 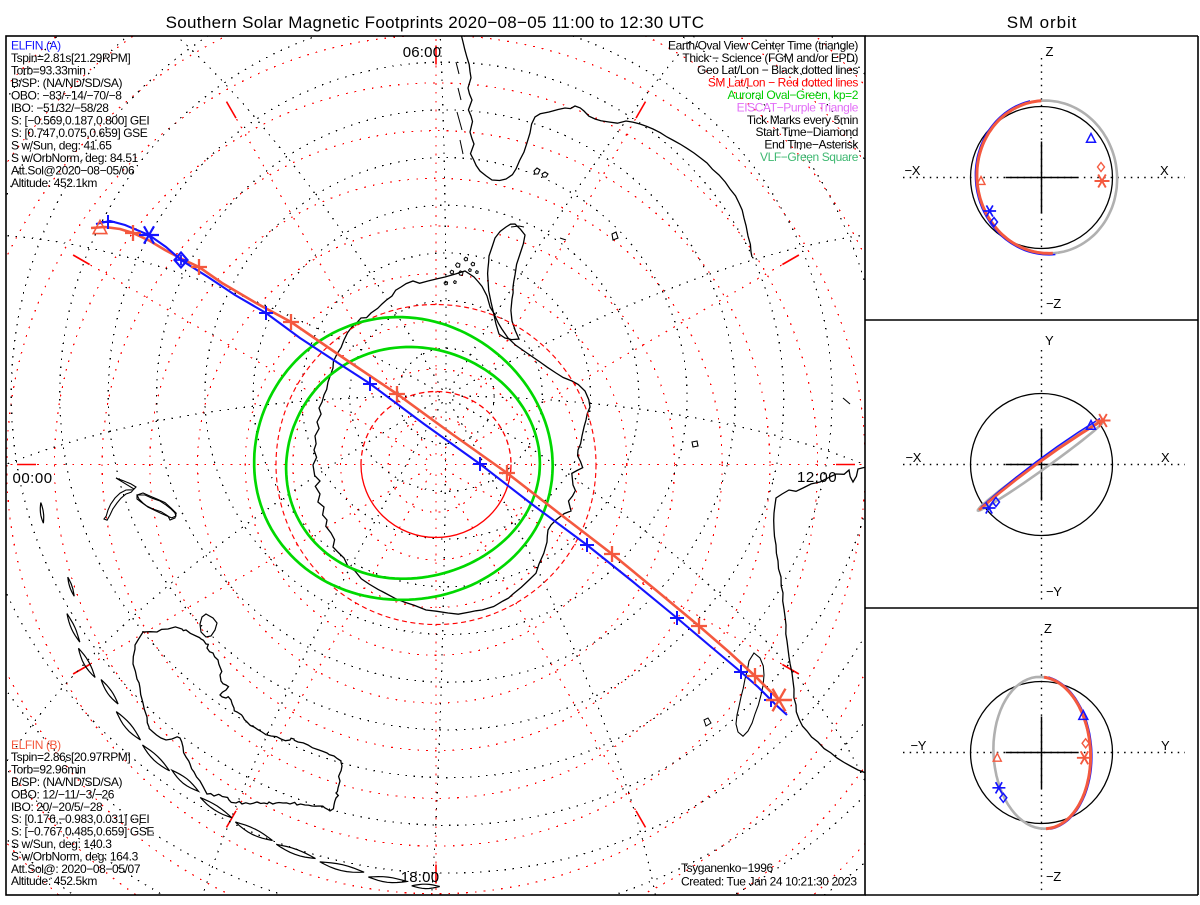 What do you see at coordinates (70, 58) in the screenshot?
I see `svg-text: Tspin=2.81s[21.29RPM]` at bounding box center [70, 58].